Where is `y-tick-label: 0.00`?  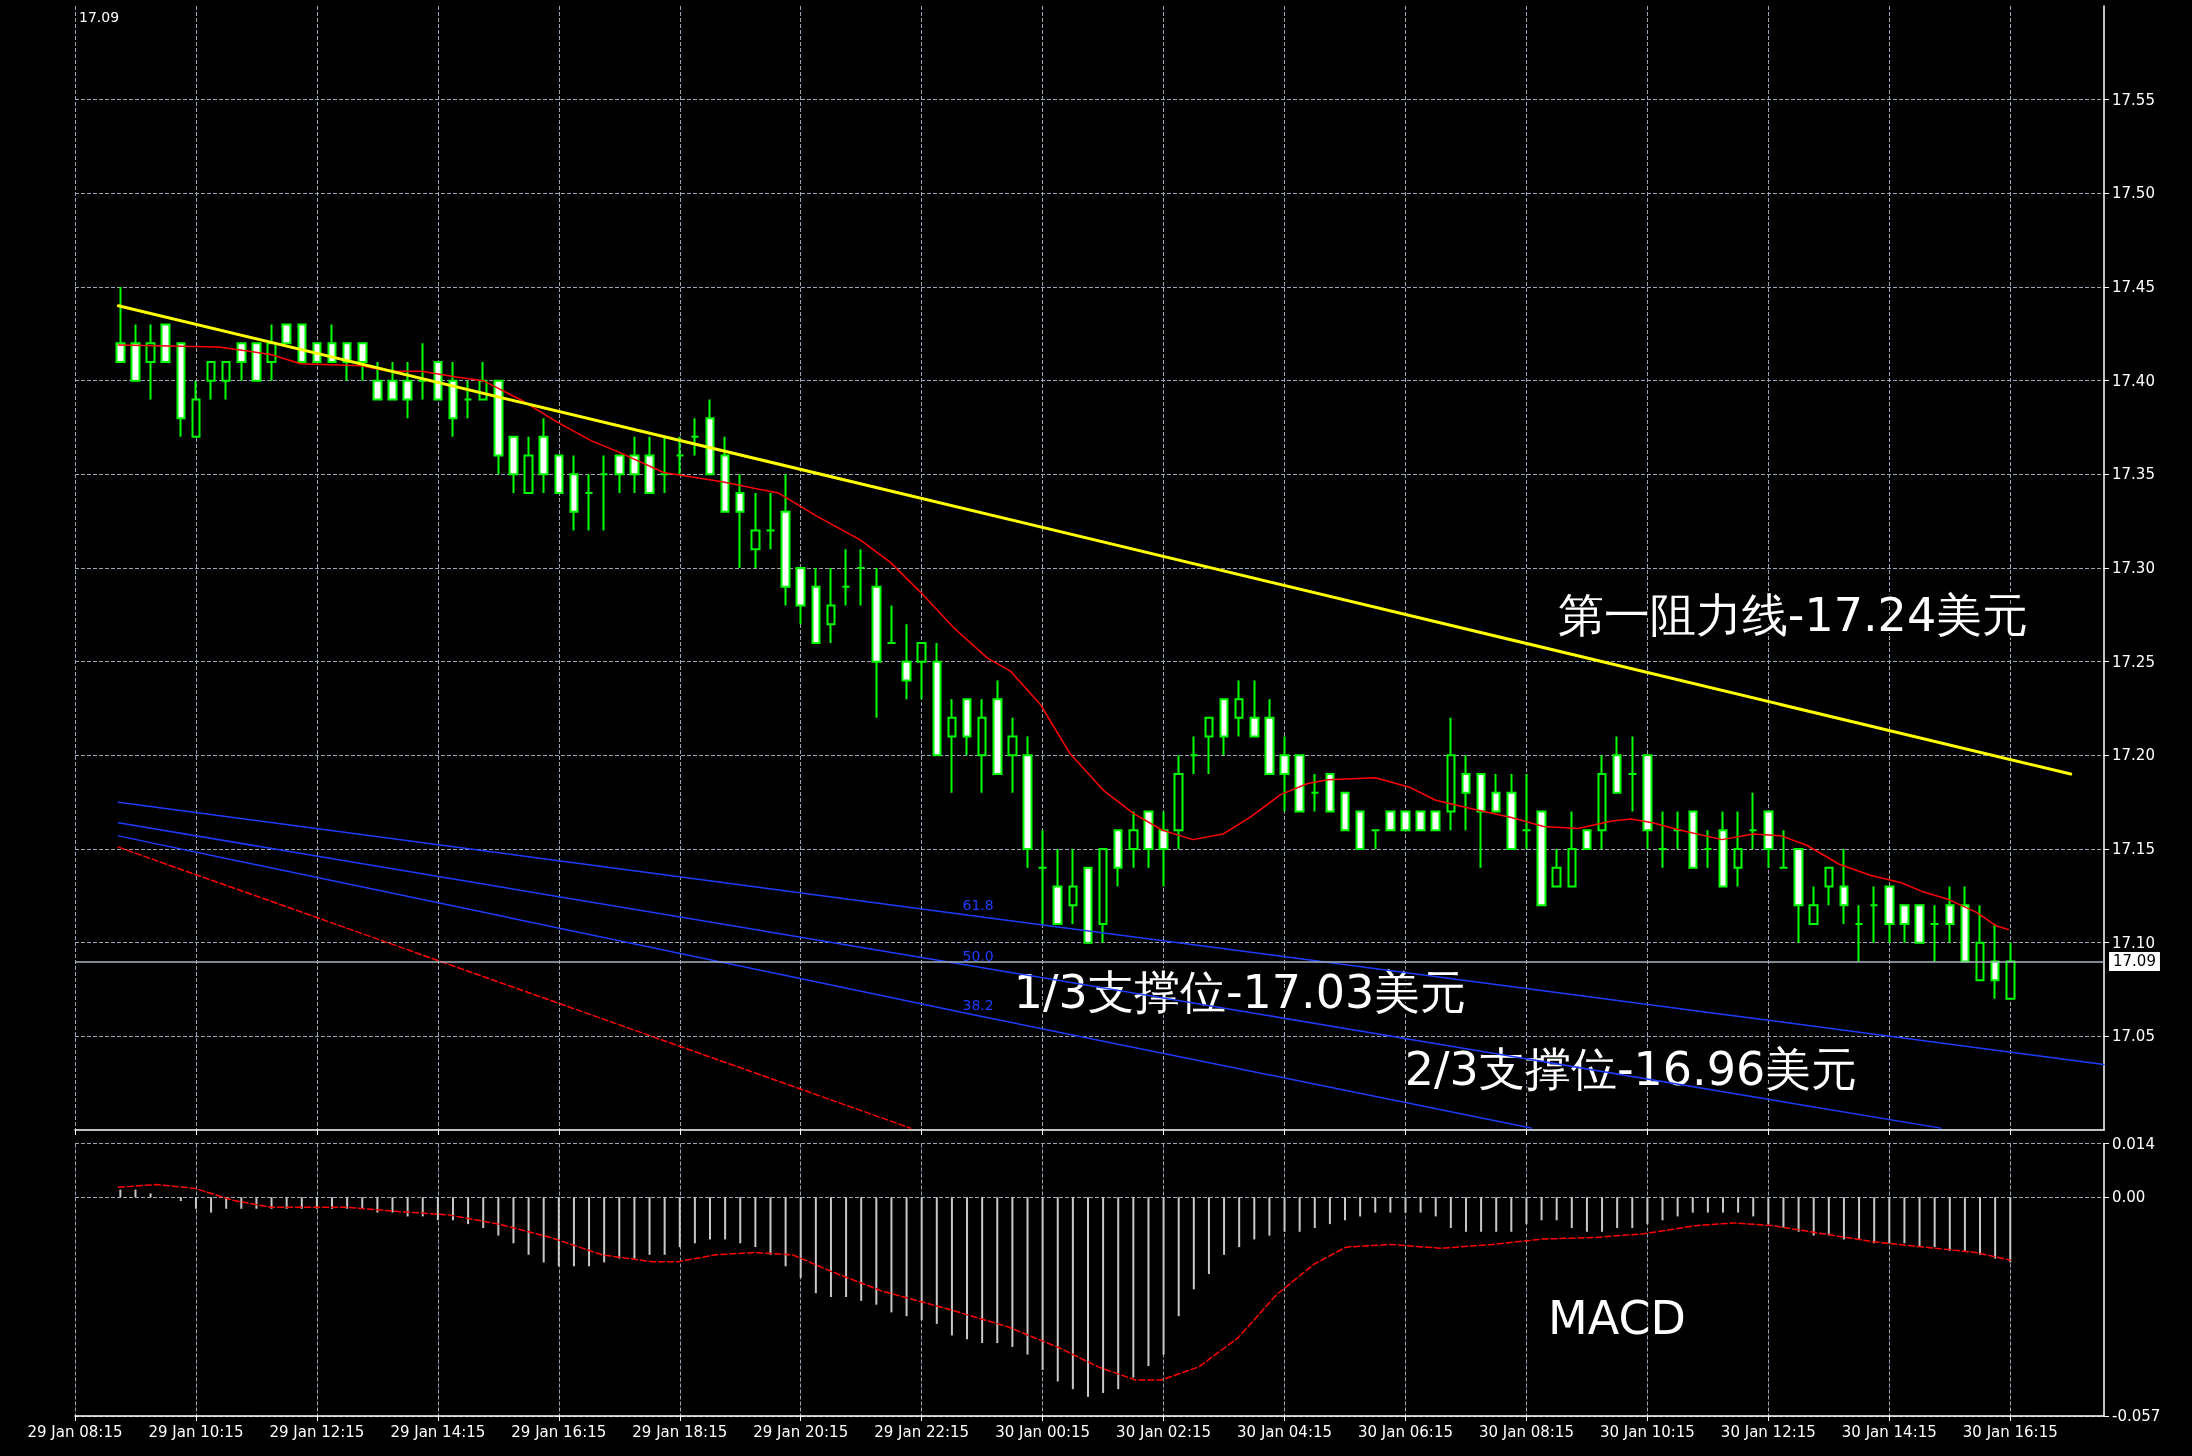 y-tick-label: 0.00 is located at coordinates (2129, 1197).